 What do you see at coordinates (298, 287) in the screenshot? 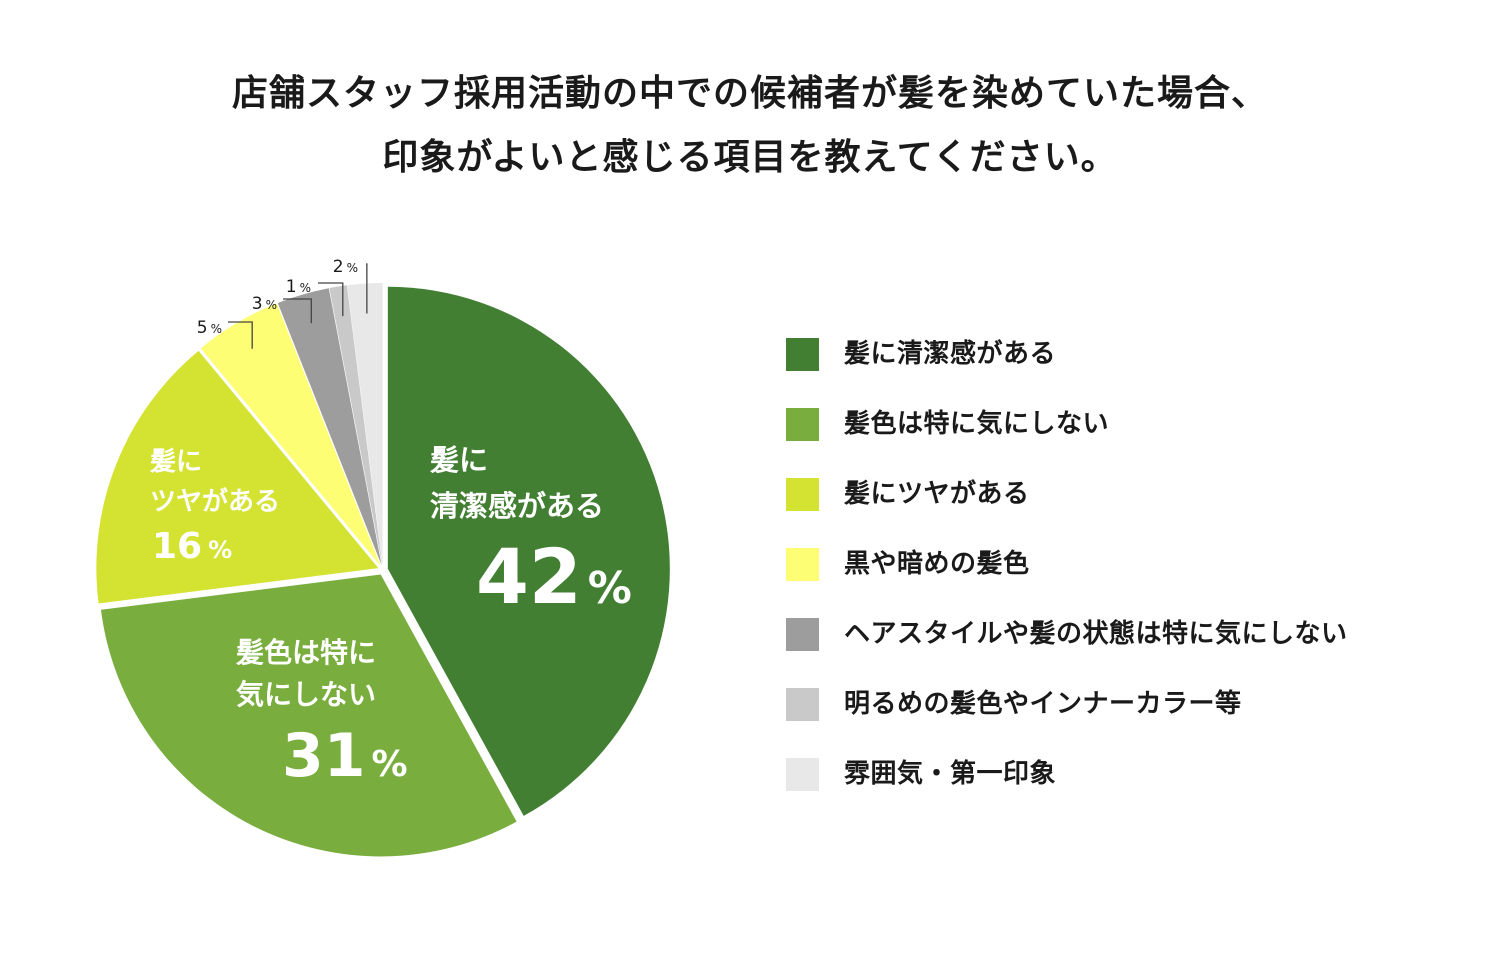
I see `callout-label: 1%` at bounding box center [298, 287].